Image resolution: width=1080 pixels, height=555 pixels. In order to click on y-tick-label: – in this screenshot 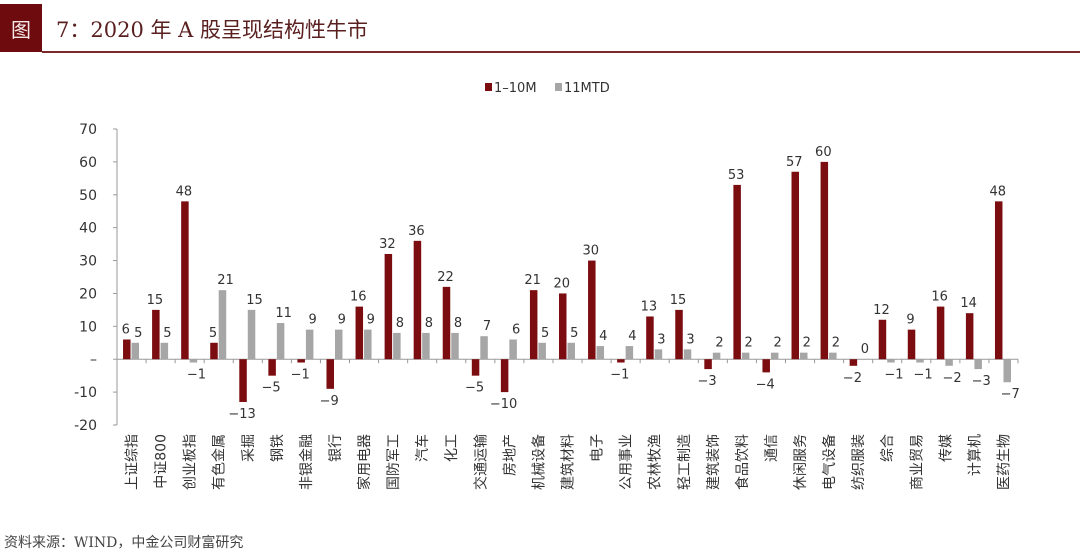, I will do `click(93, 360)`.